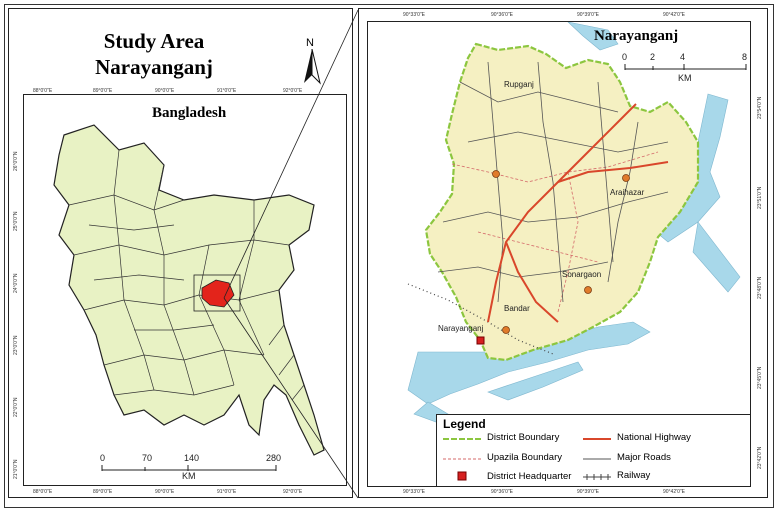 The image size is (778, 512). What do you see at coordinates (523, 437) in the screenshot?
I see `legend-district-boundary: District Boundary` at bounding box center [523, 437].